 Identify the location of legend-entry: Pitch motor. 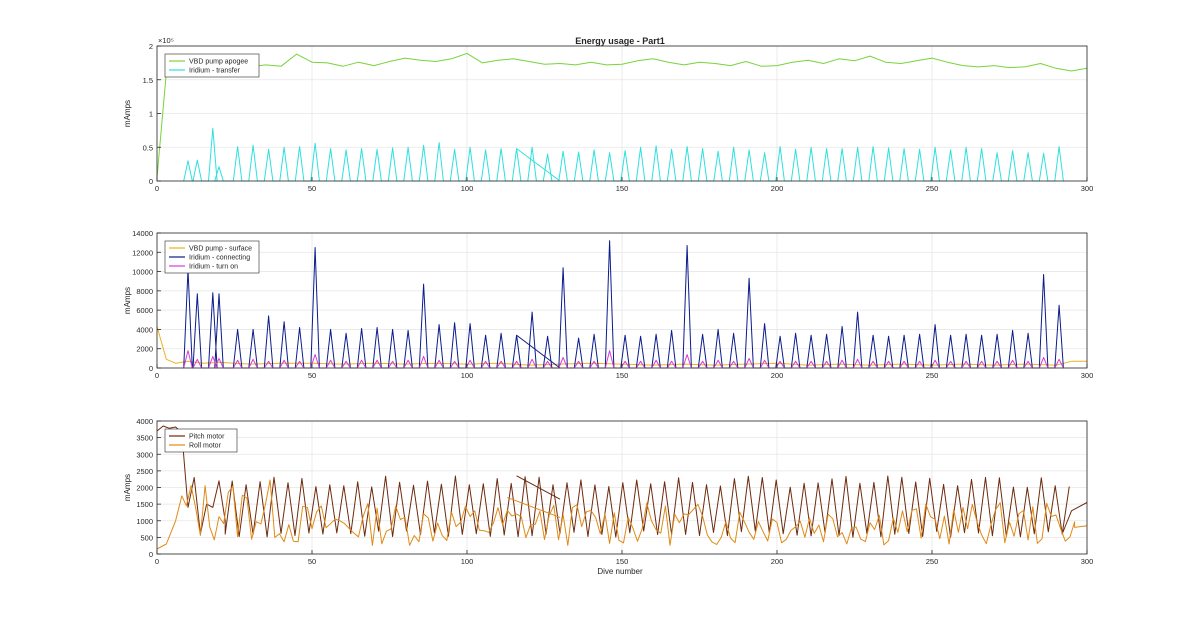
(207, 437).